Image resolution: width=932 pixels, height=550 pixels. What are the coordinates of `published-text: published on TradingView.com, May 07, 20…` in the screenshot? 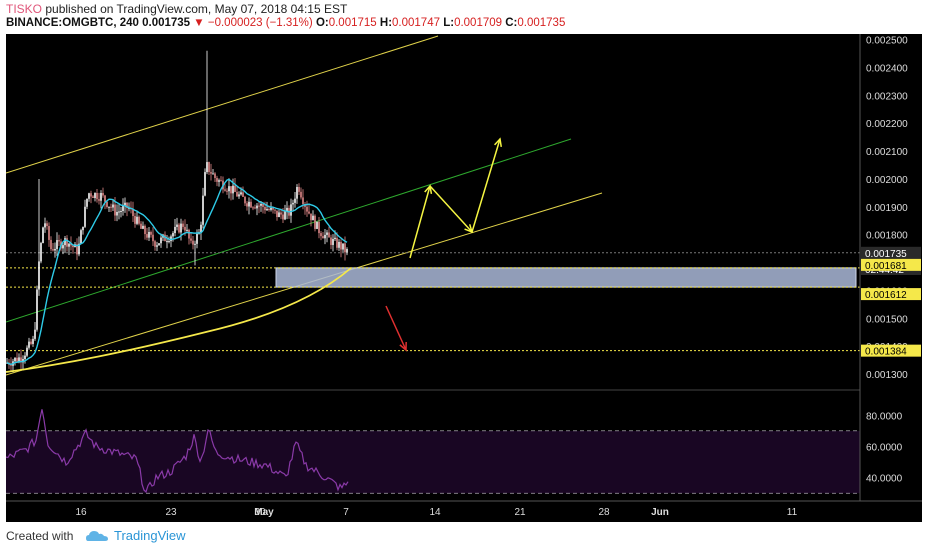 It's located at (196, 9).